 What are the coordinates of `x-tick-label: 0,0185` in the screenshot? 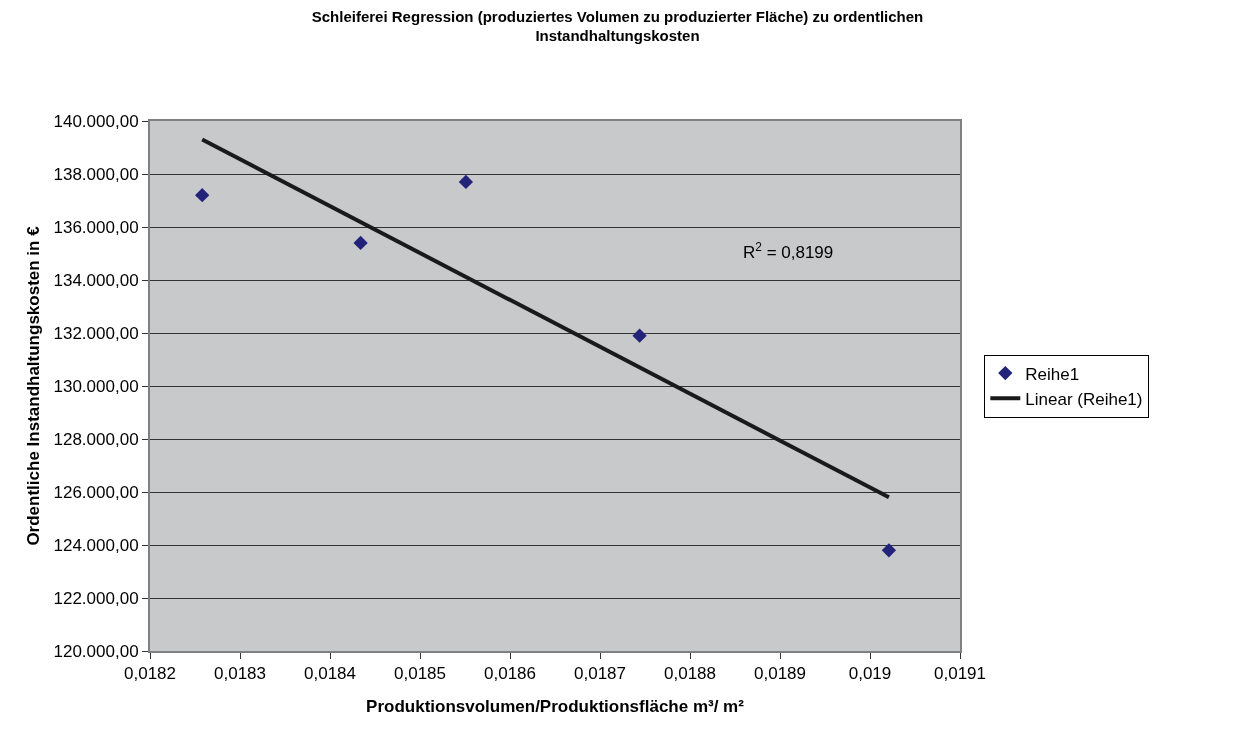 It's located at (420, 674).